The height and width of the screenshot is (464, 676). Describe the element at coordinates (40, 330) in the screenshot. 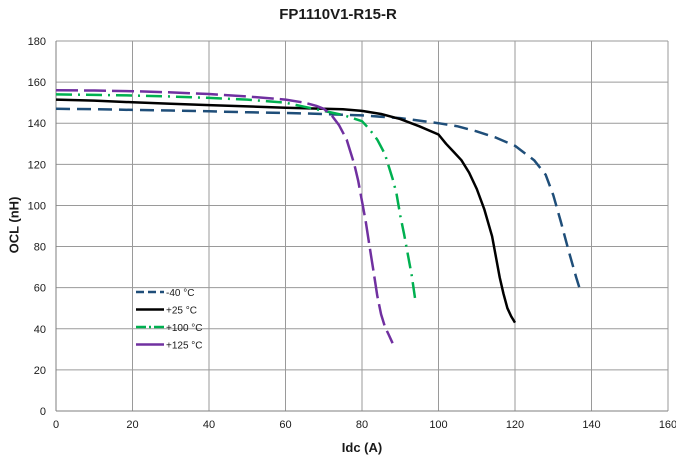

I see `y-tick-label: 40` at that location.